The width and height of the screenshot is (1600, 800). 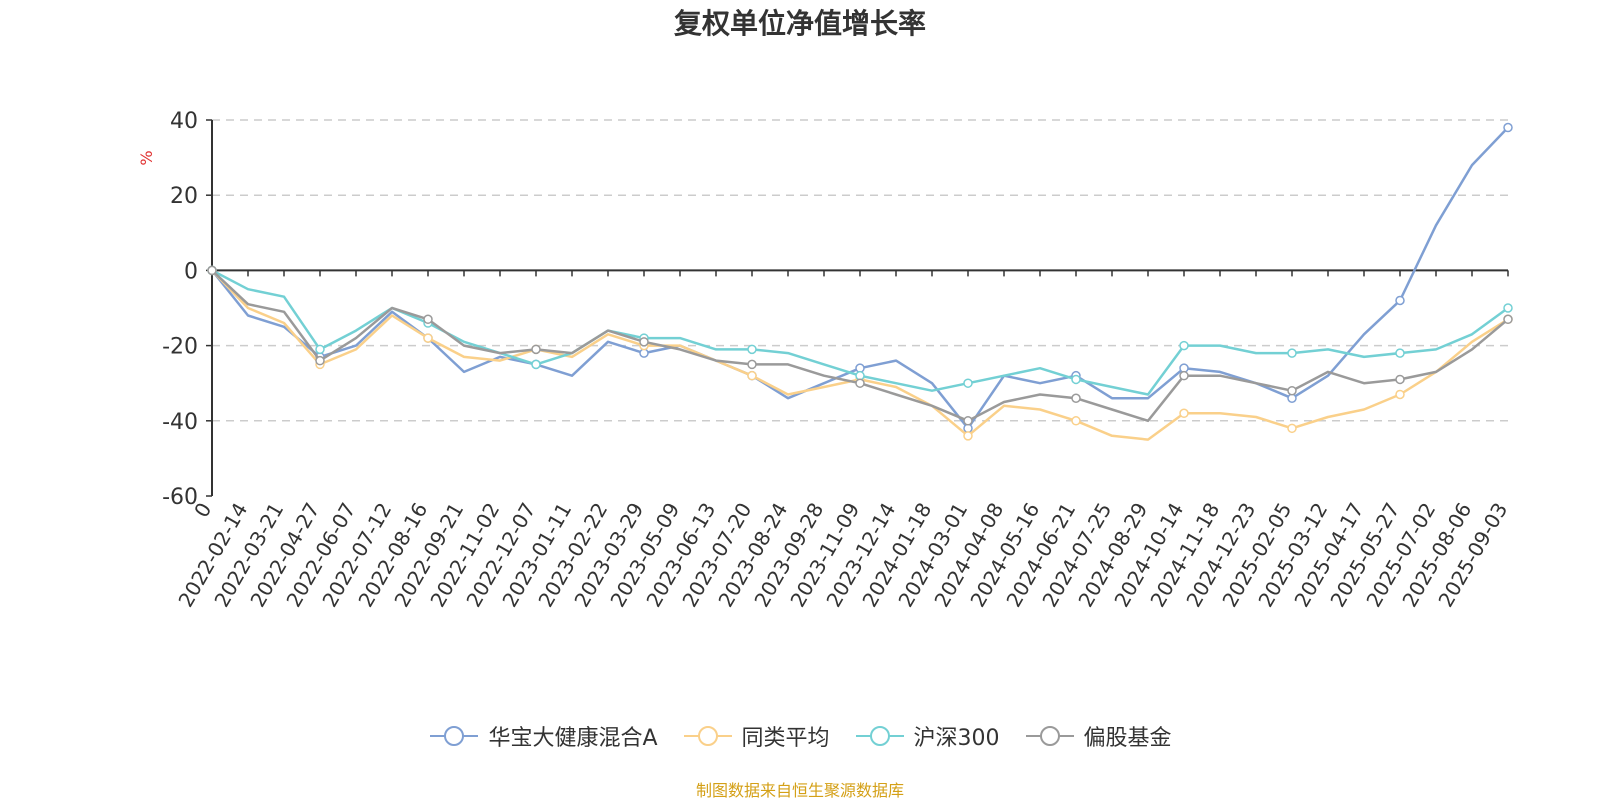 What do you see at coordinates (180, 347) in the screenshot?
I see `y-tick-label: -20` at bounding box center [180, 347].